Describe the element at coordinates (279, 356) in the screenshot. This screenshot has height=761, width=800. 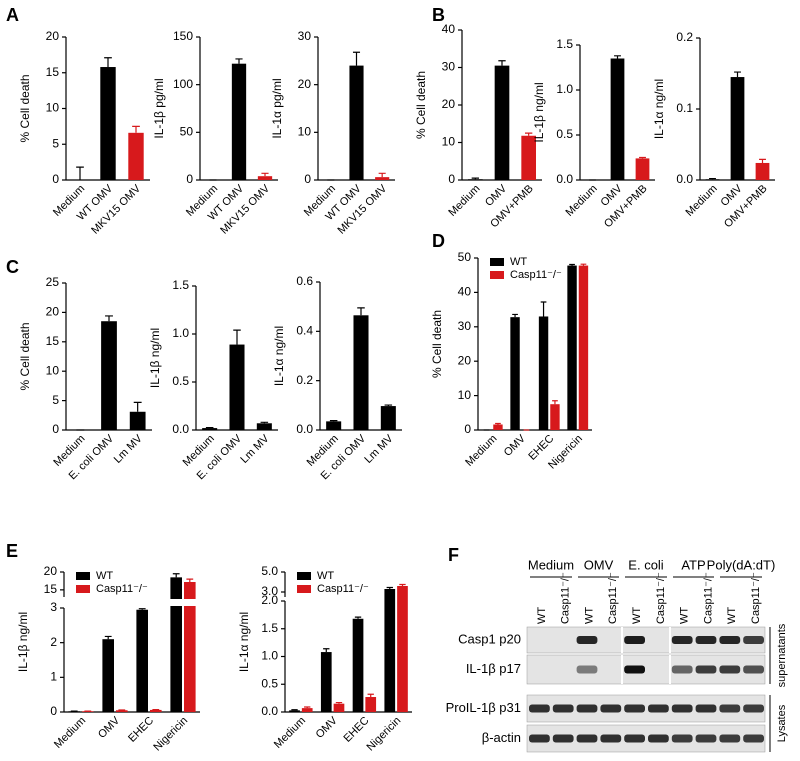
I see `y-axis-label: IL-1α ng/ml` at that location.